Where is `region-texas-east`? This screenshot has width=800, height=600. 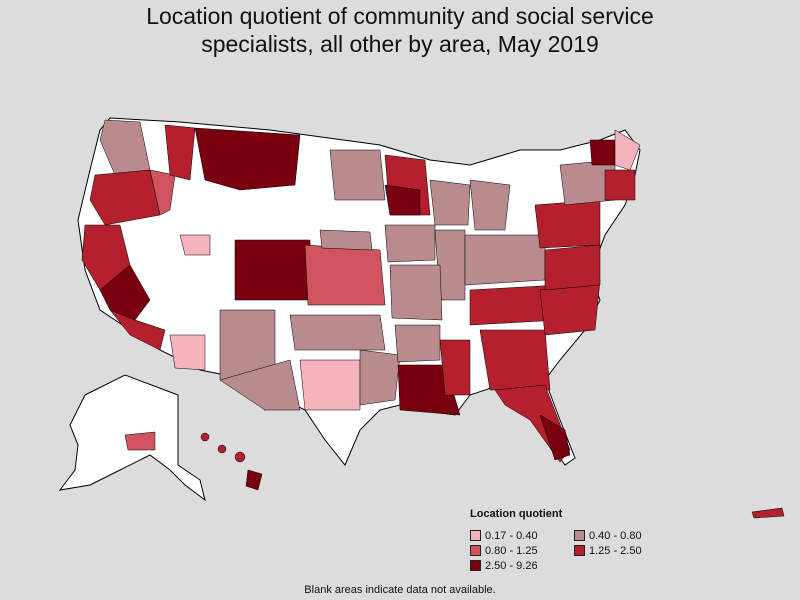 region-texas-east is located at coordinates (380, 377).